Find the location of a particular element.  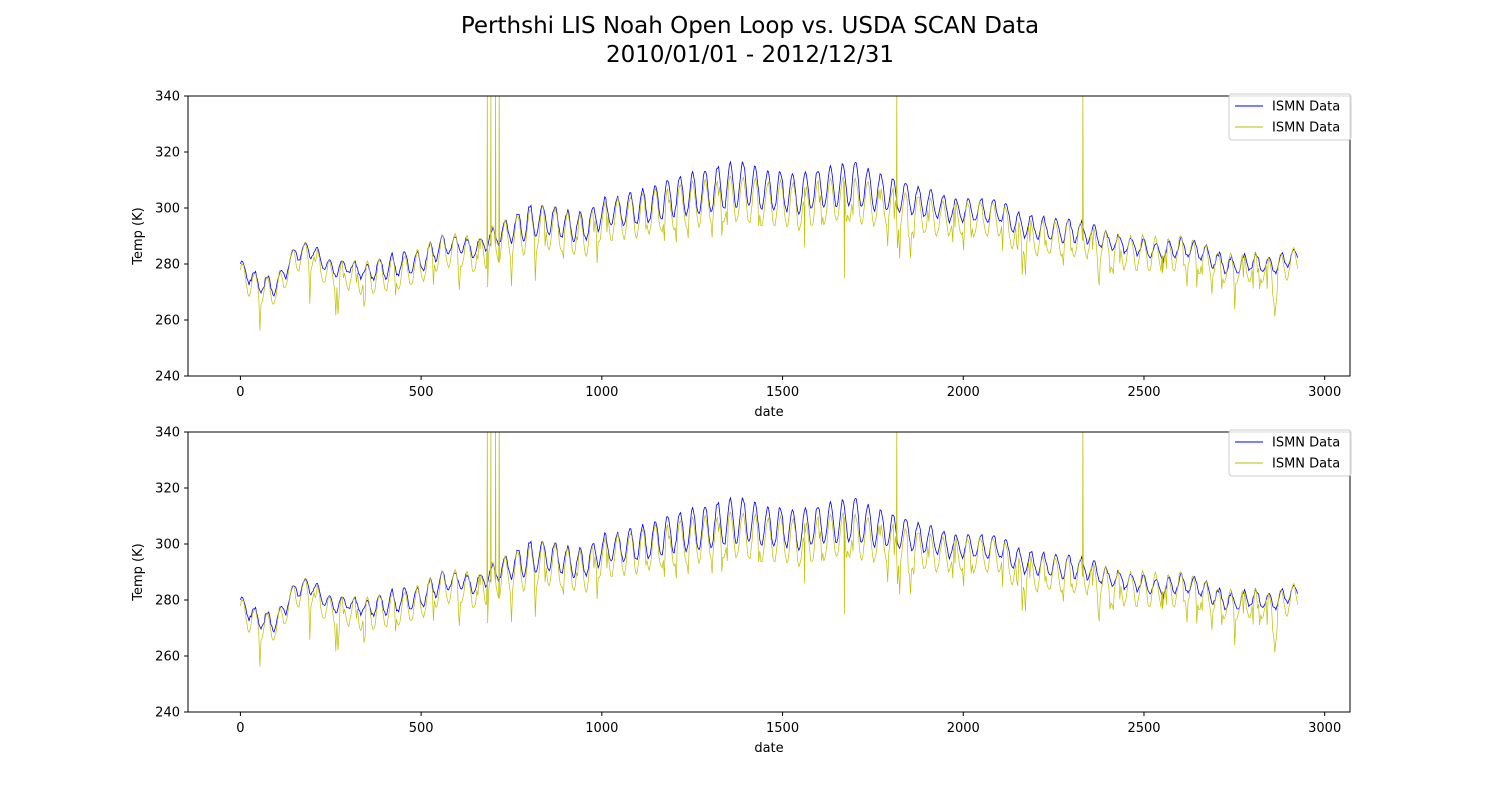

figure-title-line-2: 2010/01/01 - 2012/12/31 is located at coordinates (750, 55).